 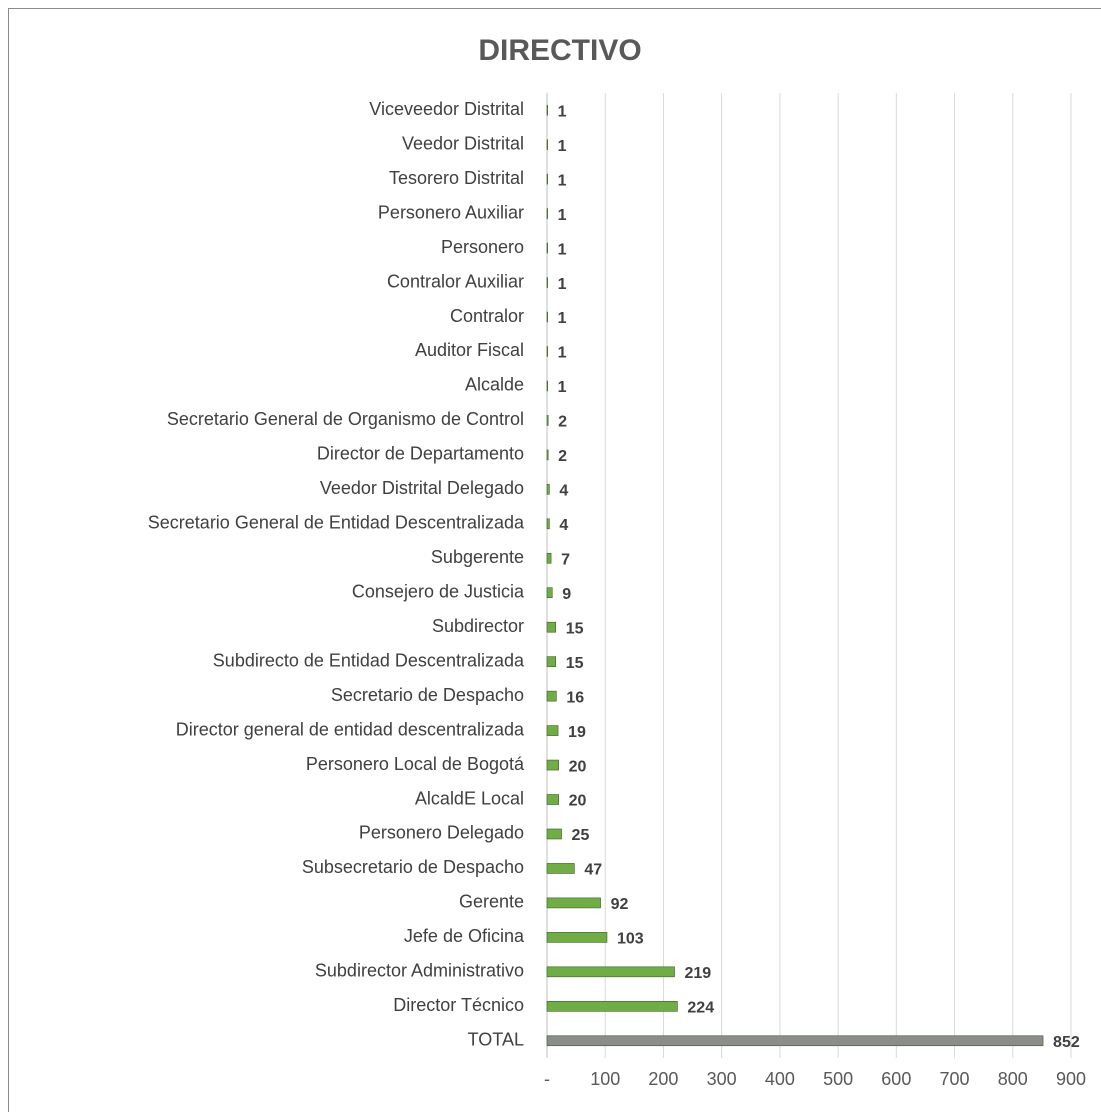 What do you see at coordinates (422, 488) in the screenshot?
I see `y-tick-label: Veedor Distrital Delegado` at bounding box center [422, 488].